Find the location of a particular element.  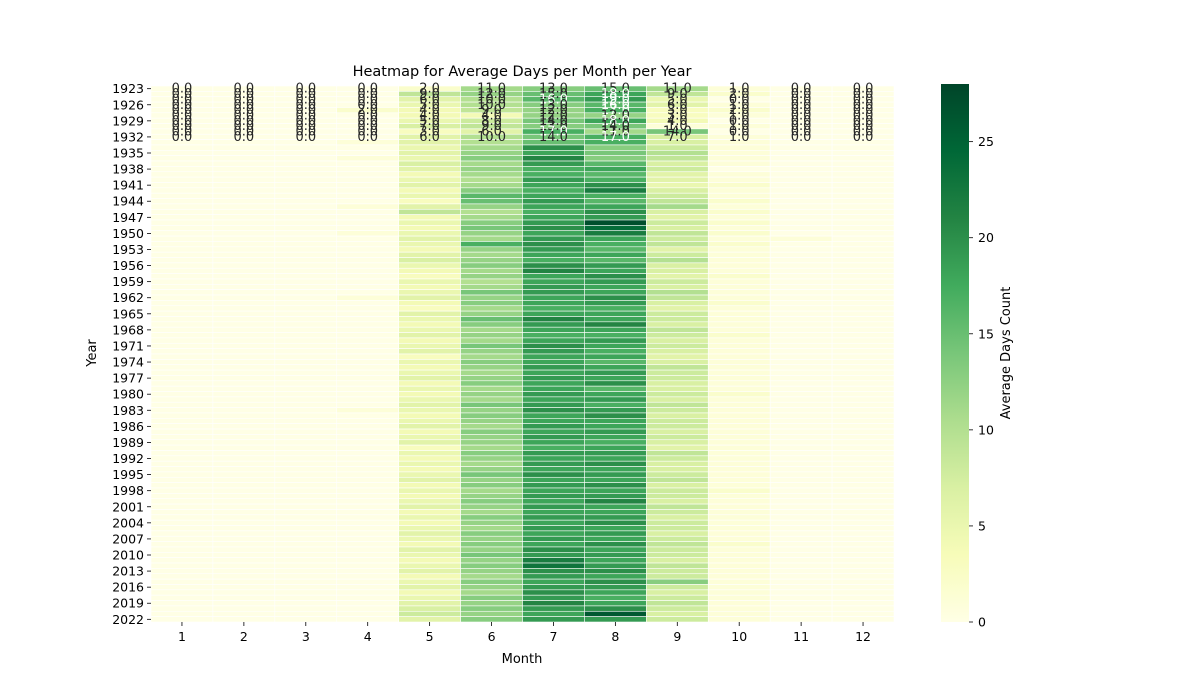

y-tick-label: 1935 is located at coordinates (128, 153).